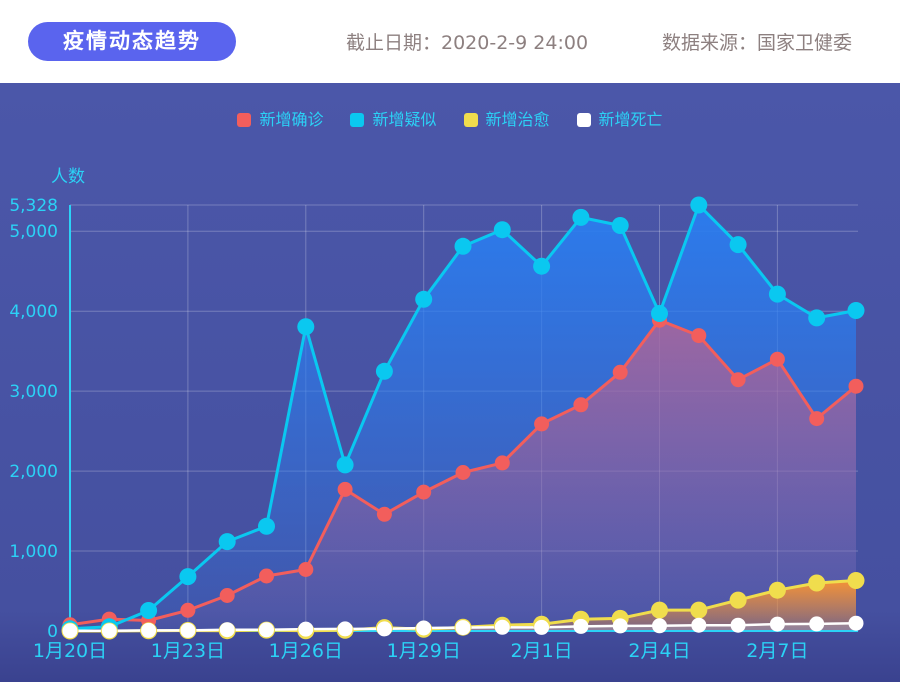 The width and height of the screenshot is (900, 682). I want to click on legend-item-deaths: 新增死亡, so click(619, 119).